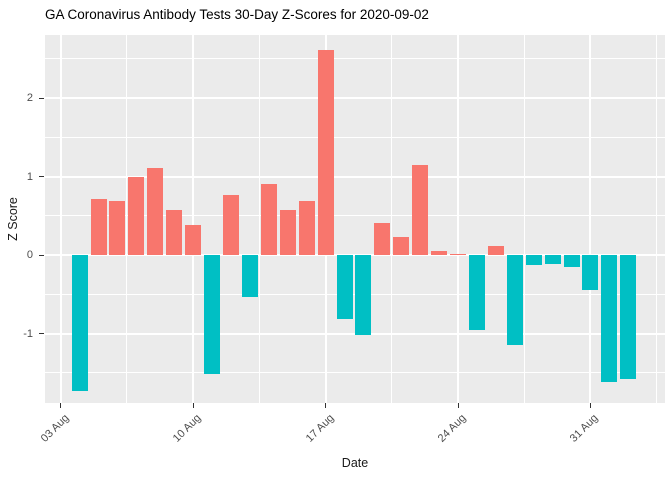 The height and width of the screenshot is (480, 672). What do you see at coordinates (29, 98) in the screenshot?
I see `y-tick-label: 2` at bounding box center [29, 98].